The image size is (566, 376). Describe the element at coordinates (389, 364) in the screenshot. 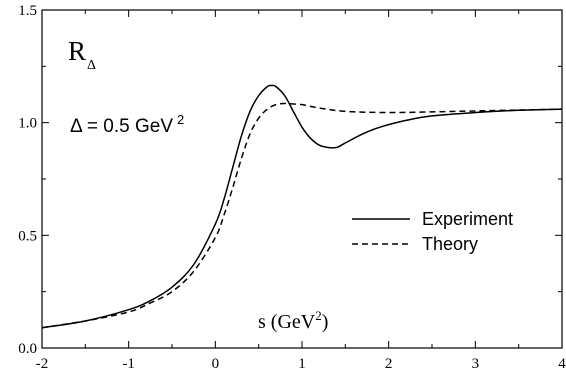

I see `x-tick-label: 2` at that location.